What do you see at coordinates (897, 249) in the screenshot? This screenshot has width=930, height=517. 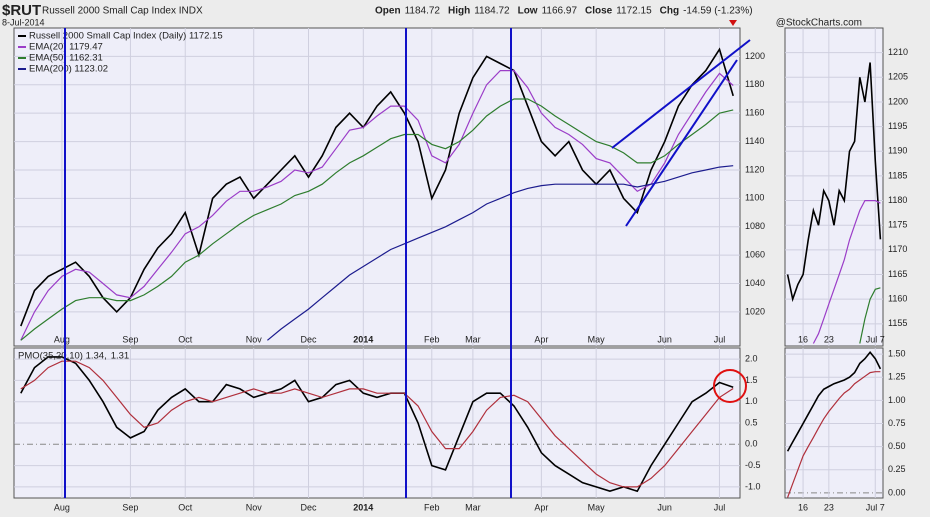 I see `y-tick-label: 1170` at bounding box center [897, 249].